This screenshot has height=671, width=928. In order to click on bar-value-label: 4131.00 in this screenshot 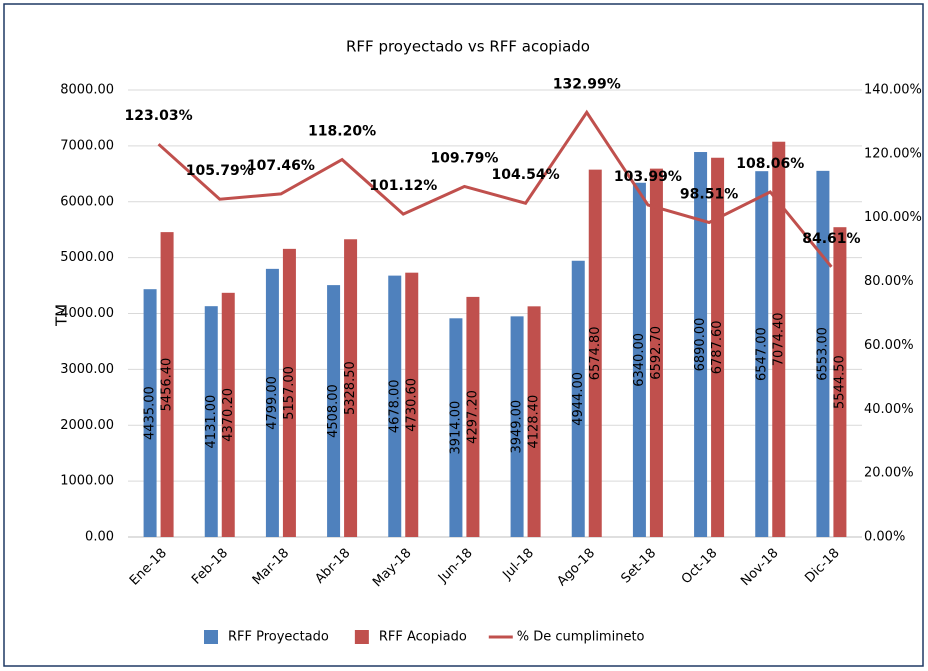, I will do `click(211, 422)`.